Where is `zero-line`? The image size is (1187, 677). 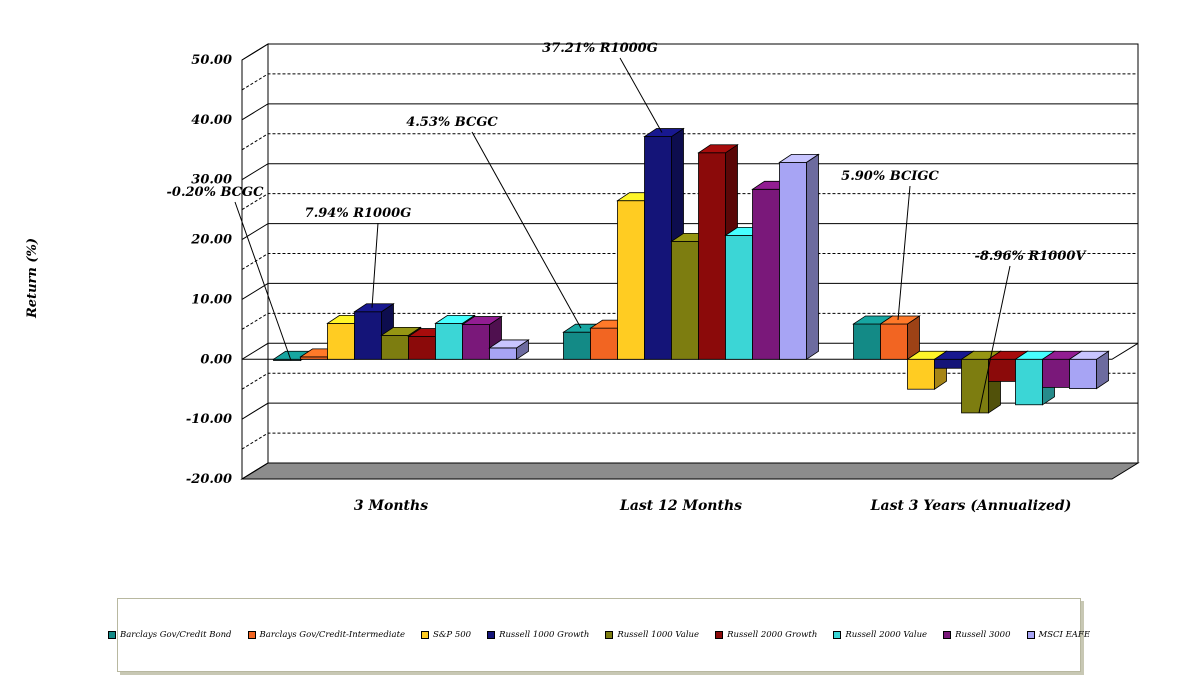
zero-line is located at coordinates (690, 351).